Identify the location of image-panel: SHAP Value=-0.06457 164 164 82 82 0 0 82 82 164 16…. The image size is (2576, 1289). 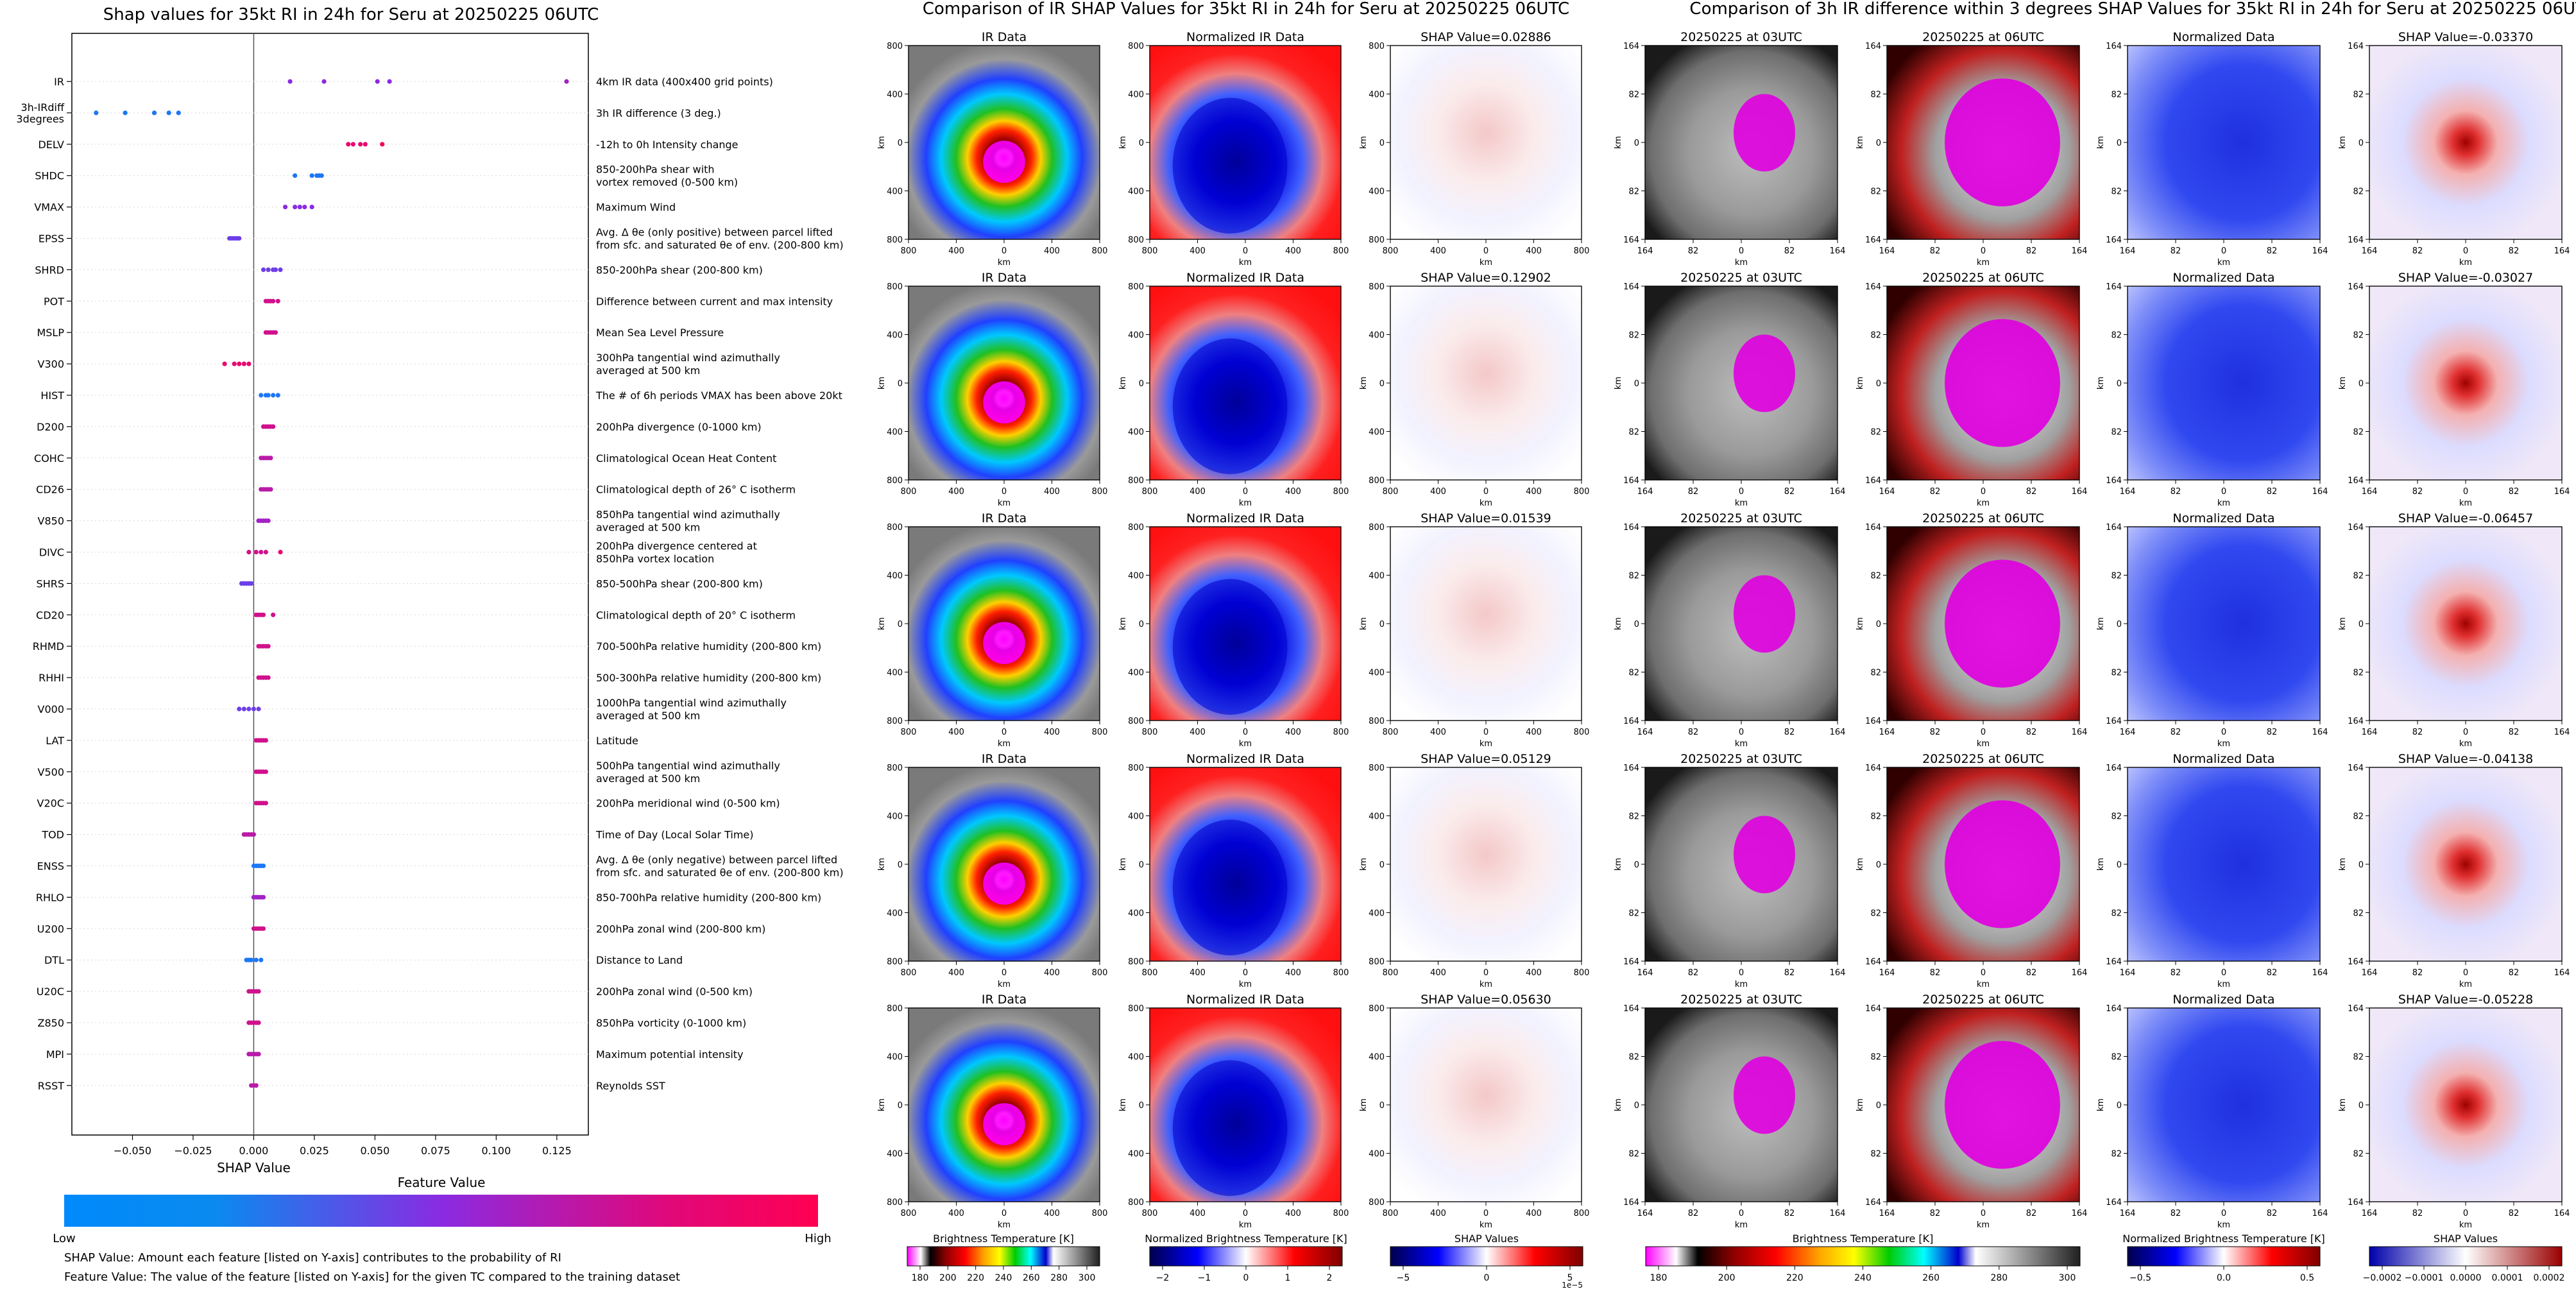
(2454, 630).